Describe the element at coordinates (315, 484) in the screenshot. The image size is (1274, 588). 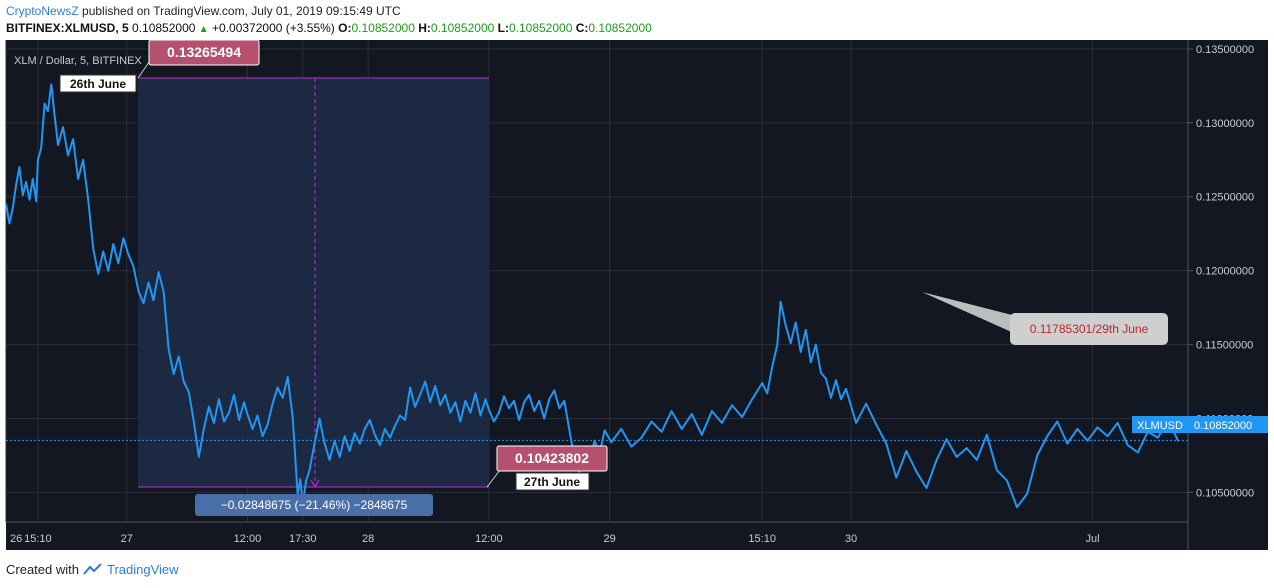
I see `measure-arrow-head` at that location.